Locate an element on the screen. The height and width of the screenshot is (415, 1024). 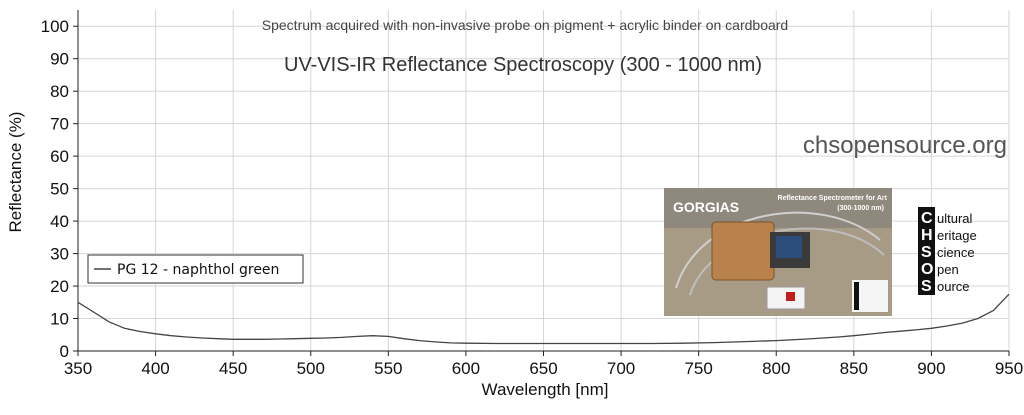
chsos-letter-h: H is located at coordinates (927, 235).